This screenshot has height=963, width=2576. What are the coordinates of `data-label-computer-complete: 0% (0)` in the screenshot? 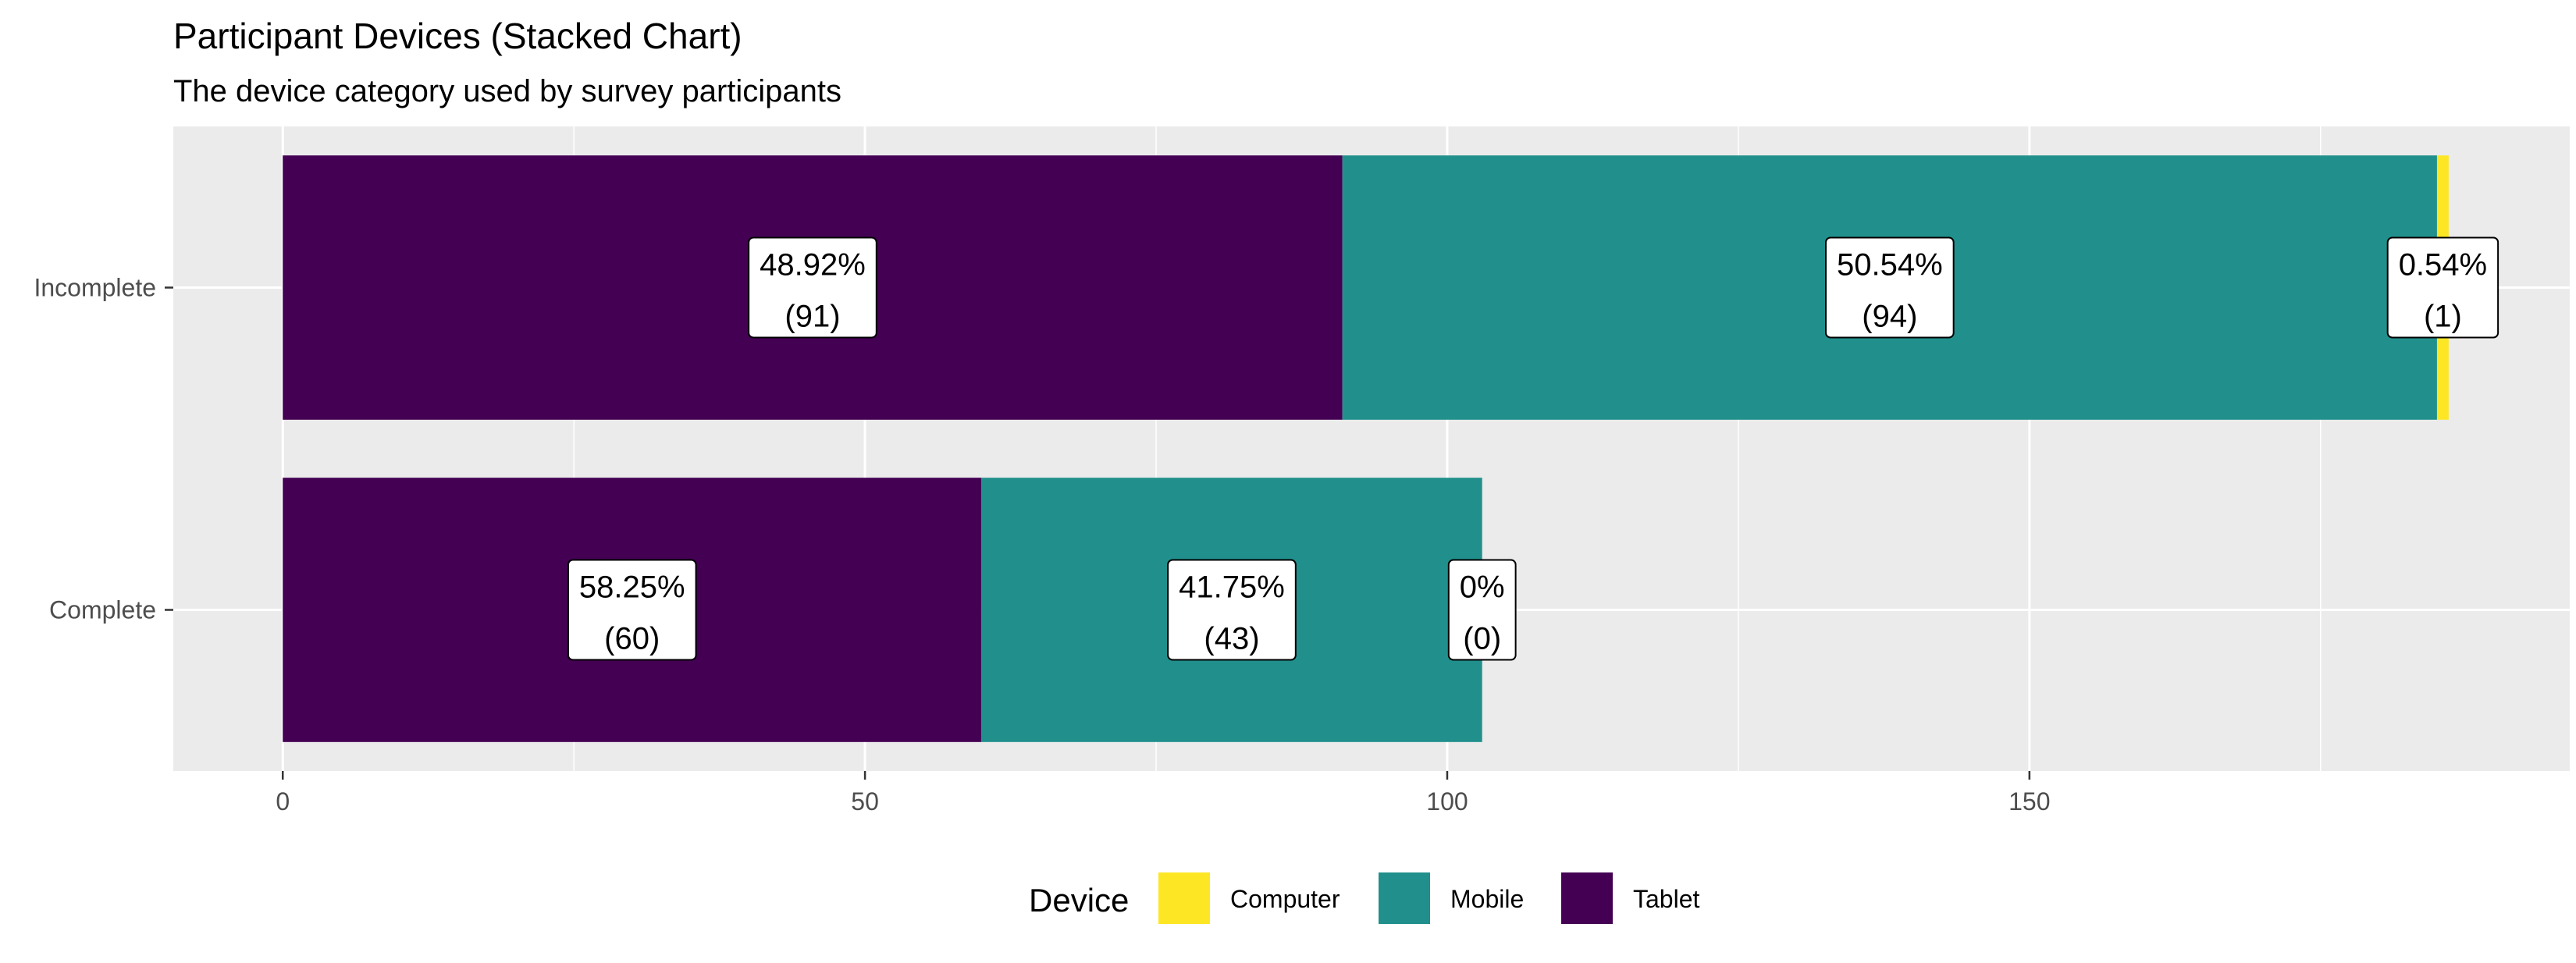 It's located at (1482, 610).